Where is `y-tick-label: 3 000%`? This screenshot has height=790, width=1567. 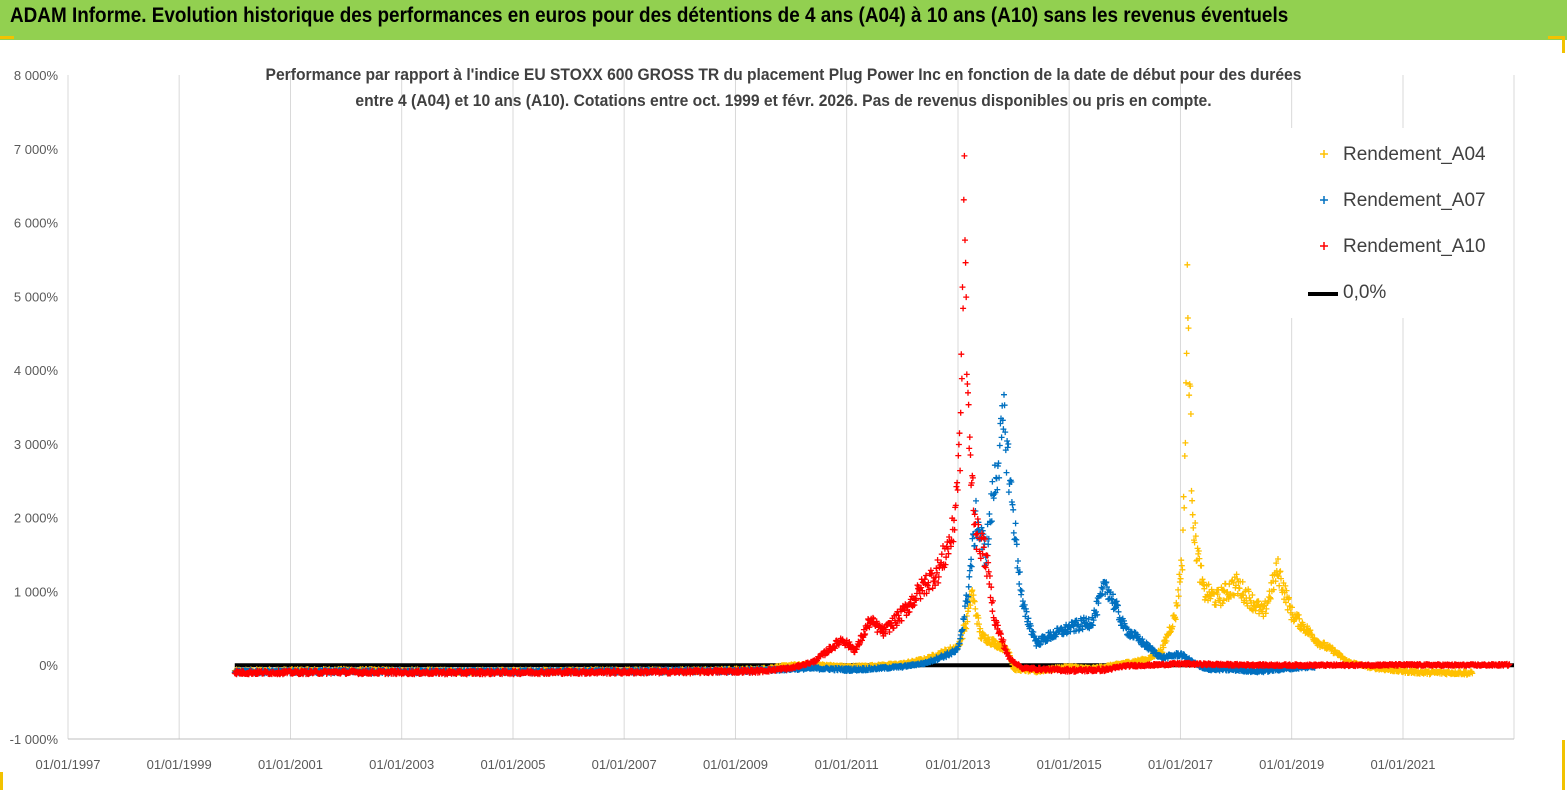 y-tick-label: 3 000% is located at coordinates (36, 444).